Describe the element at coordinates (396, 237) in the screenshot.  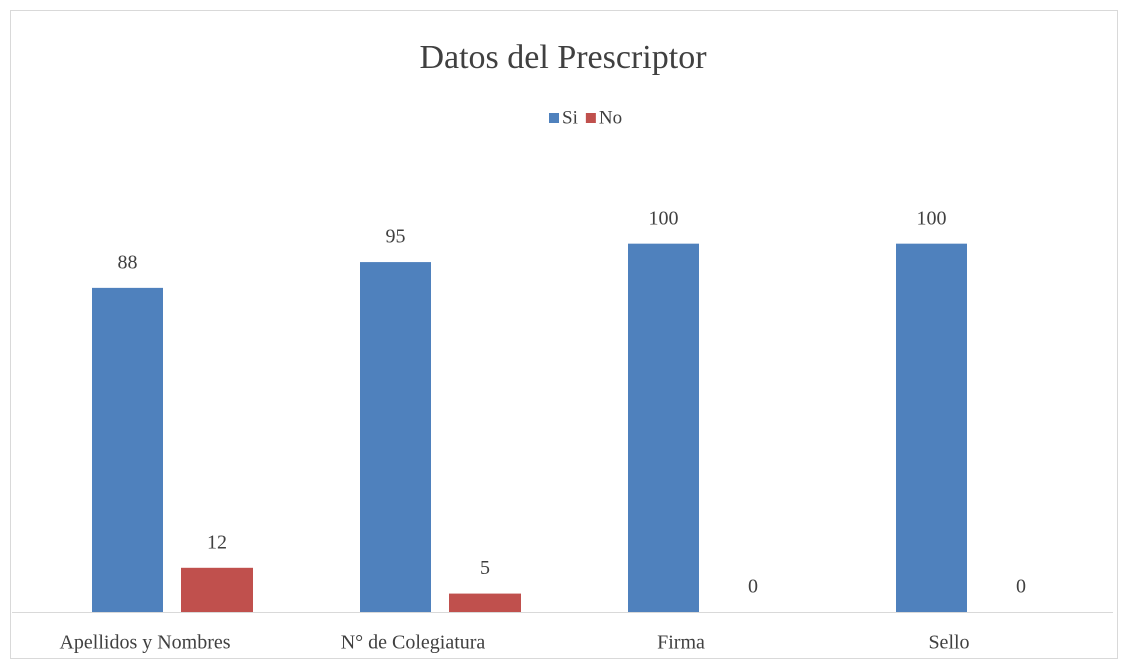
I see `data-label: 95` at that location.